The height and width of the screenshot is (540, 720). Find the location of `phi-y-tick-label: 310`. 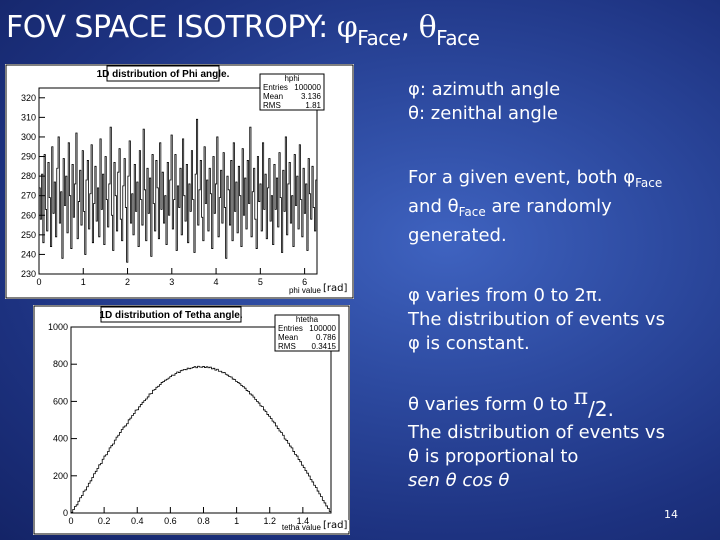

phi-y-tick-label: 310 is located at coordinates (28, 117).